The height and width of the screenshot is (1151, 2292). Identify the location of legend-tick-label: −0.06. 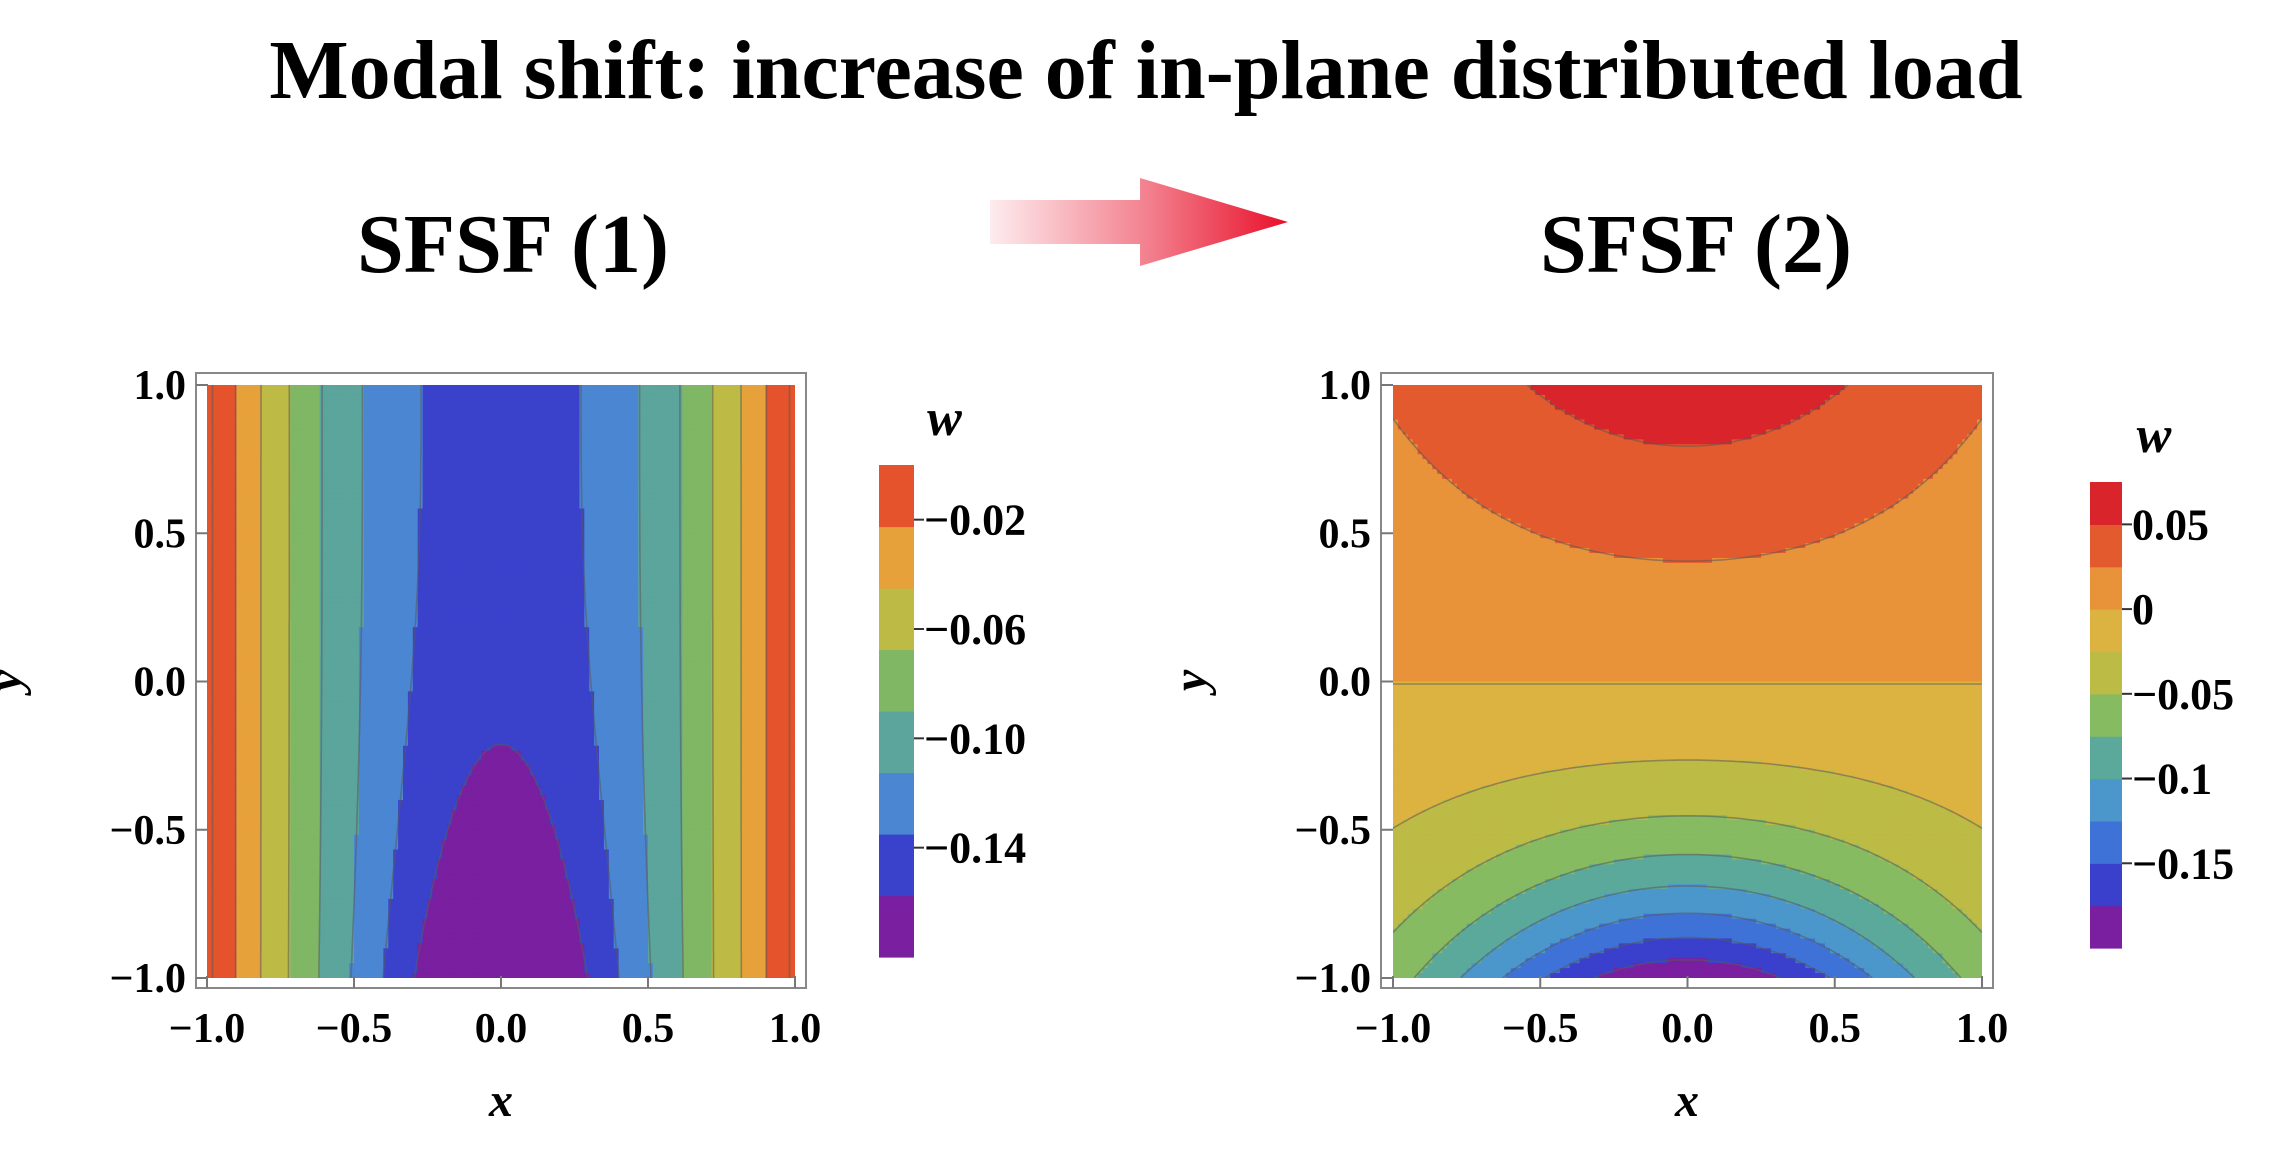
(975, 629).